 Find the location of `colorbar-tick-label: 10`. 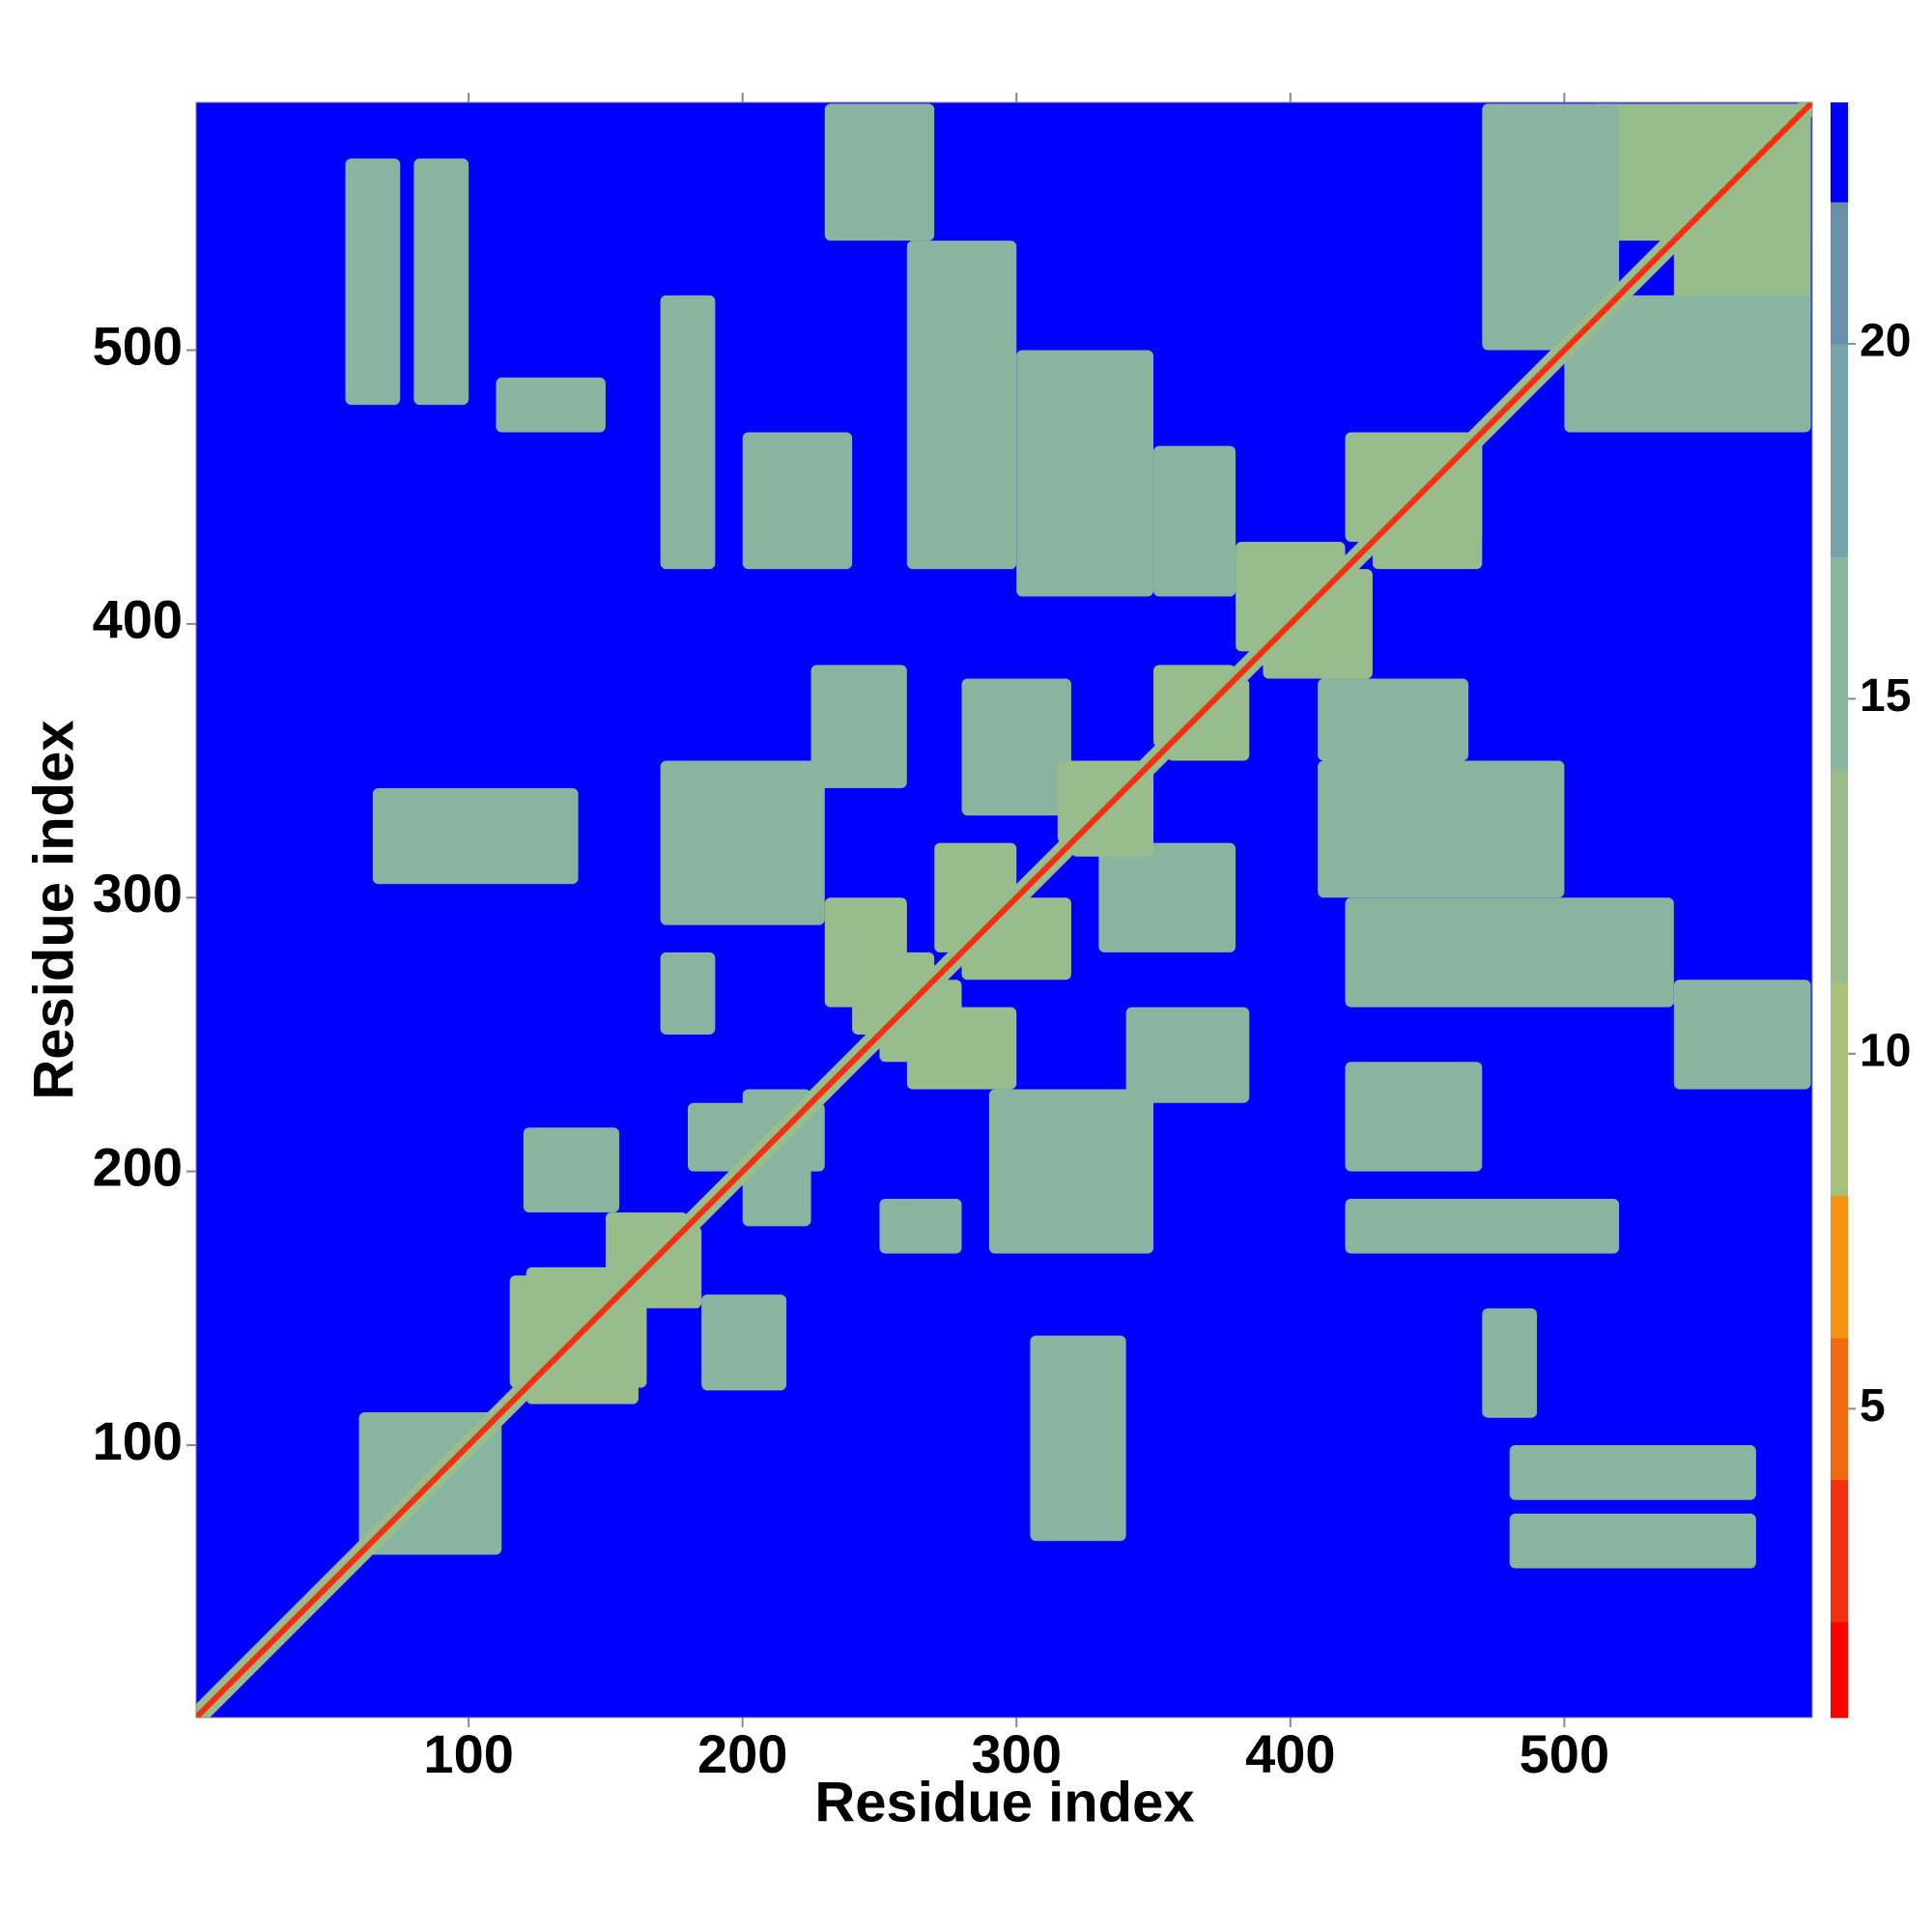

colorbar-tick-label: 10 is located at coordinates (1885, 1050).